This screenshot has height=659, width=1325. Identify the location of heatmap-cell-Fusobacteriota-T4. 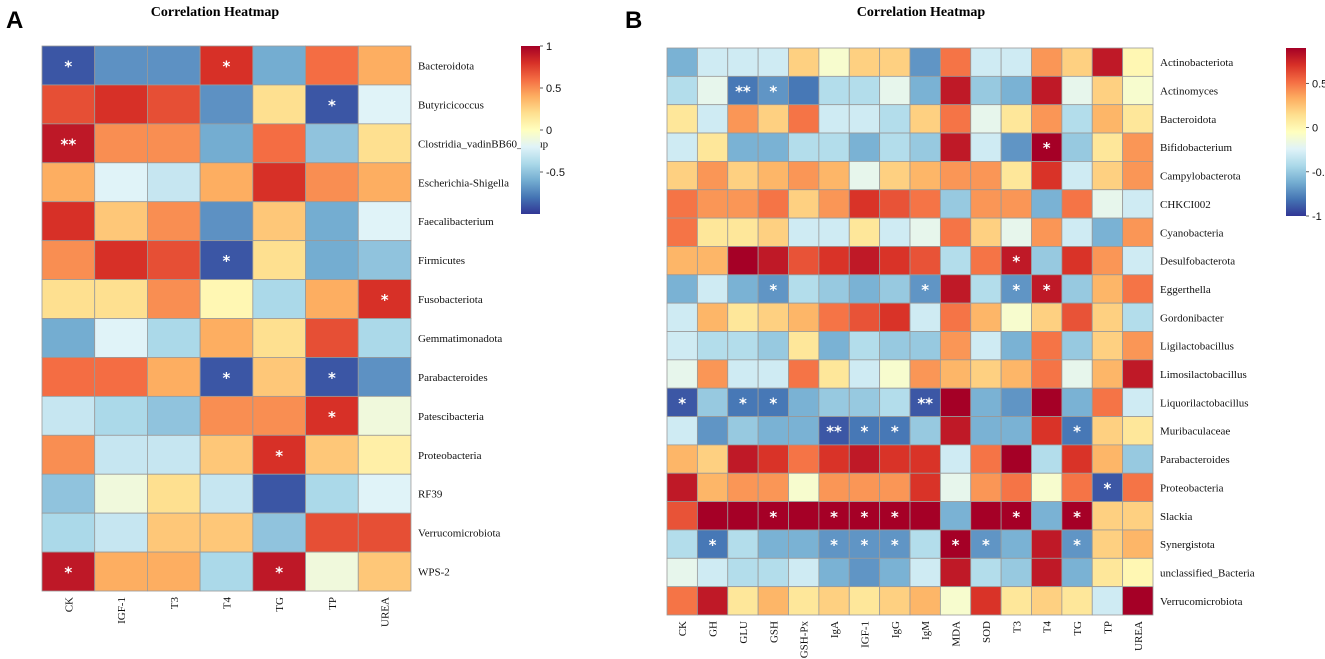
(226, 299).